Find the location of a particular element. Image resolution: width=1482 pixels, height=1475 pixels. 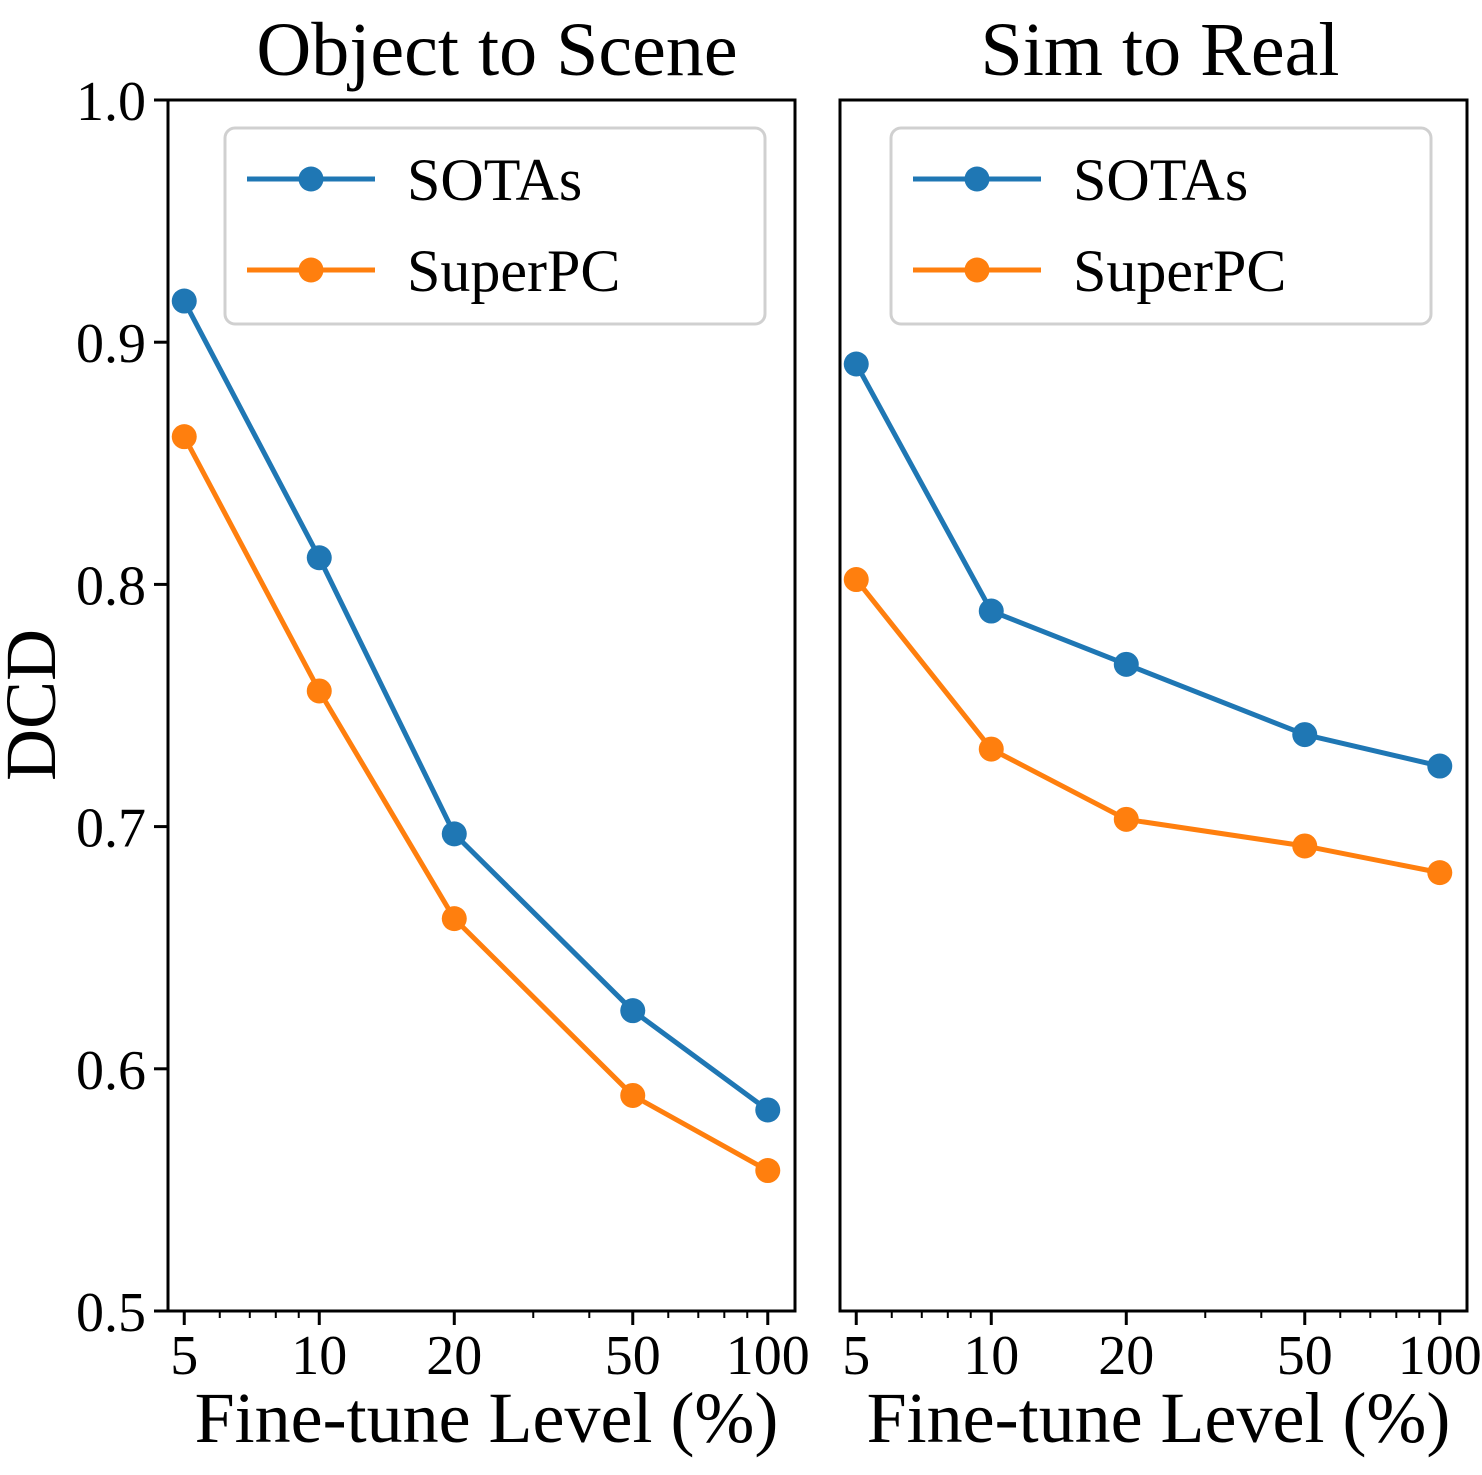

y-tick-label: 1.0 is located at coordinates (111, 102).